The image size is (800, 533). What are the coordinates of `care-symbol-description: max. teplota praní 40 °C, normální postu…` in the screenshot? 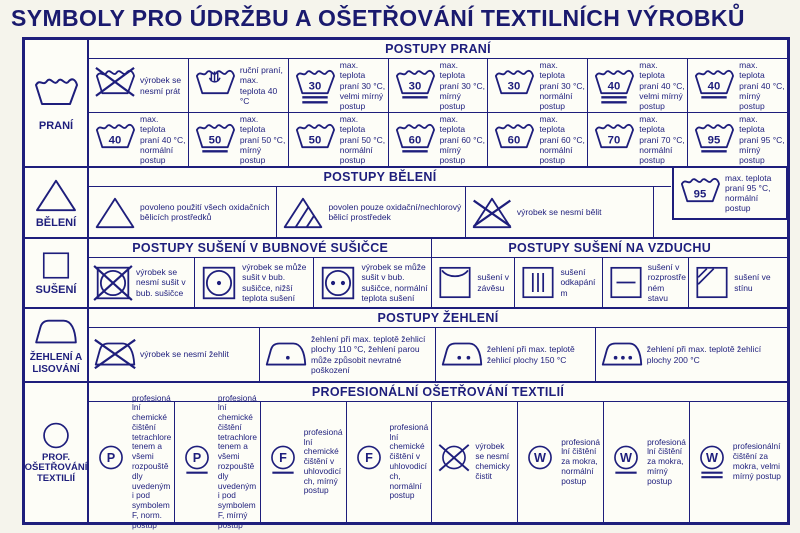 It's located at (163, 139).